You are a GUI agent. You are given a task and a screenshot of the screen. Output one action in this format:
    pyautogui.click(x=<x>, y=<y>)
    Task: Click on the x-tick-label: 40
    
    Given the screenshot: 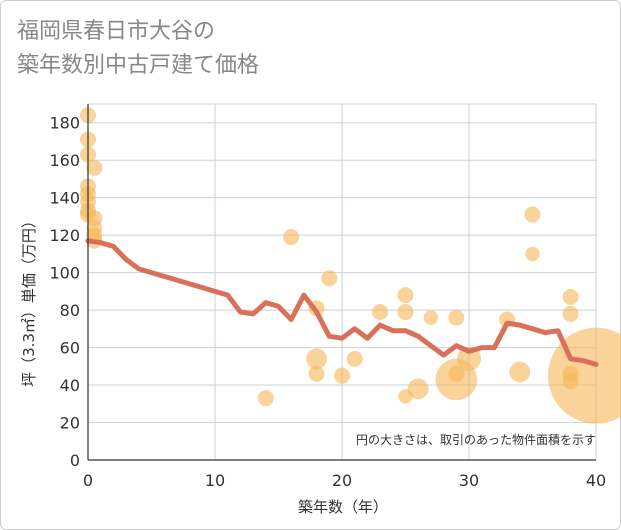 What is the action you would take?
    pyautogui.click(x=596, y=480)
    